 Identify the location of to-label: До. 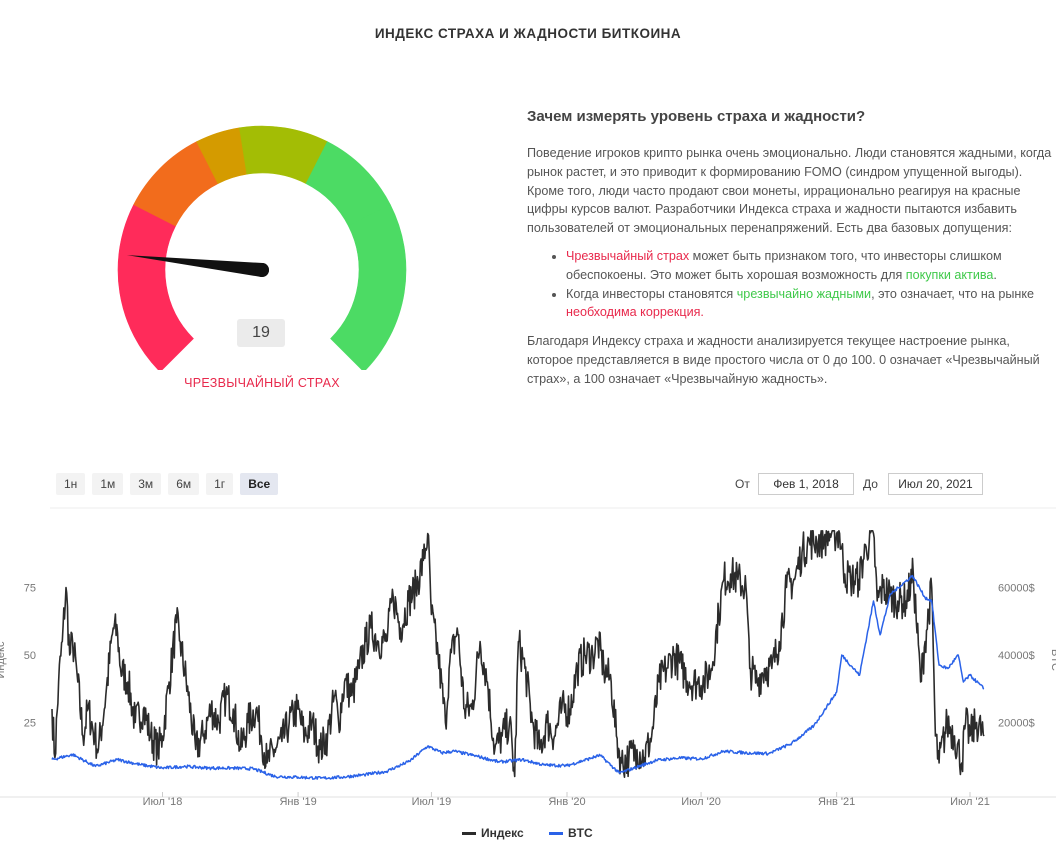
(870, 484).